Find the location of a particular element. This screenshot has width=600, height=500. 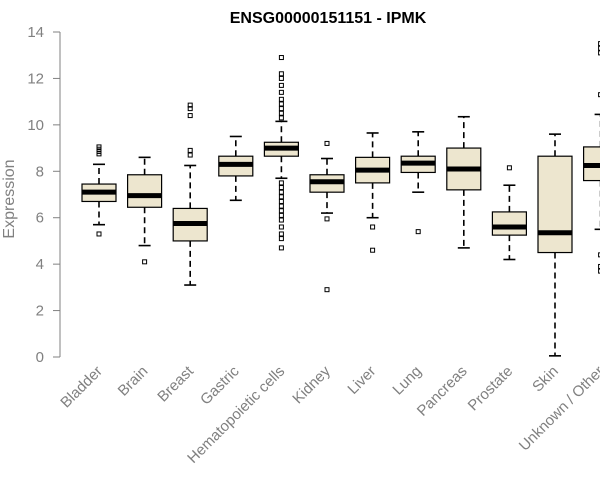

x-category-label: Kidney is located at coordinates (311, 384).